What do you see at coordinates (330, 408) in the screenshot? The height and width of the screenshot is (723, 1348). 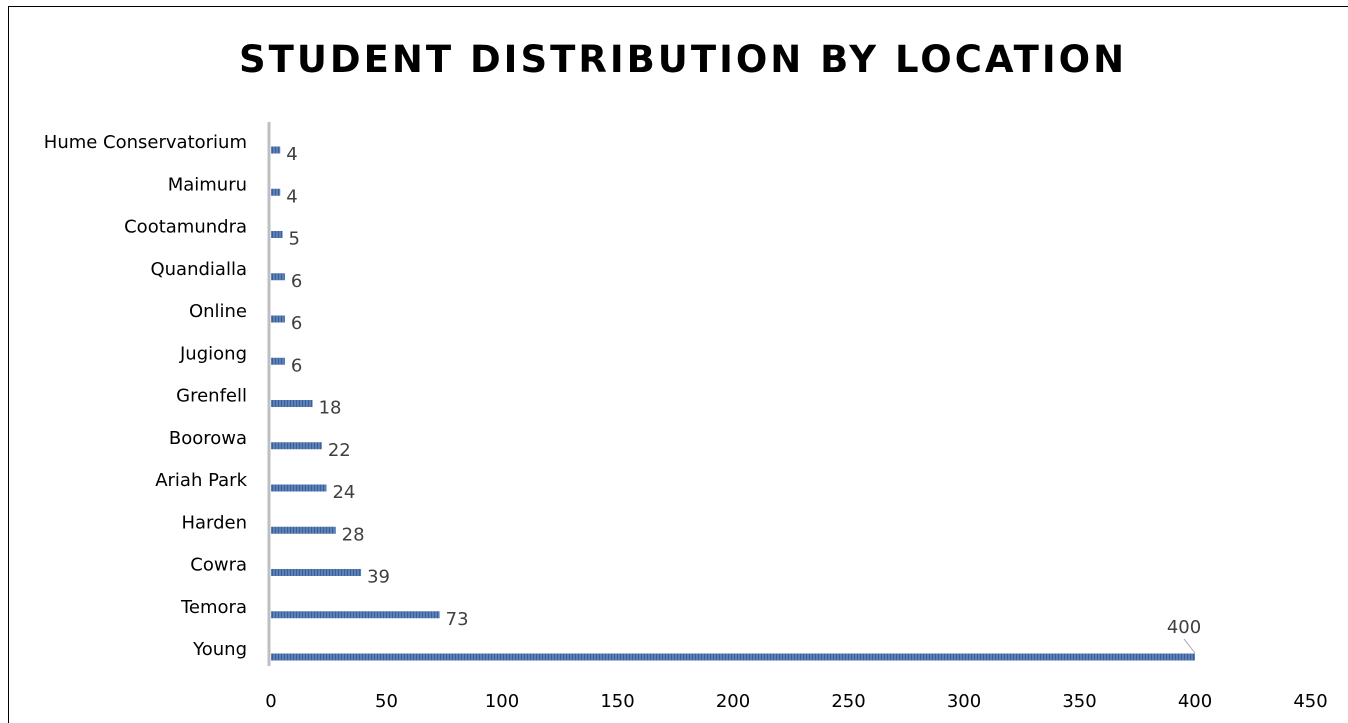 I see `data-label: 18` at bounding box center [330, 408].